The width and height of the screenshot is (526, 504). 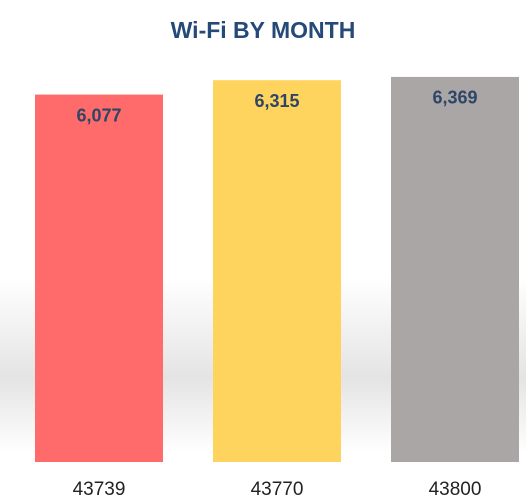 I want to click on x-tick-label: 43800, so click(x=455, y=489).